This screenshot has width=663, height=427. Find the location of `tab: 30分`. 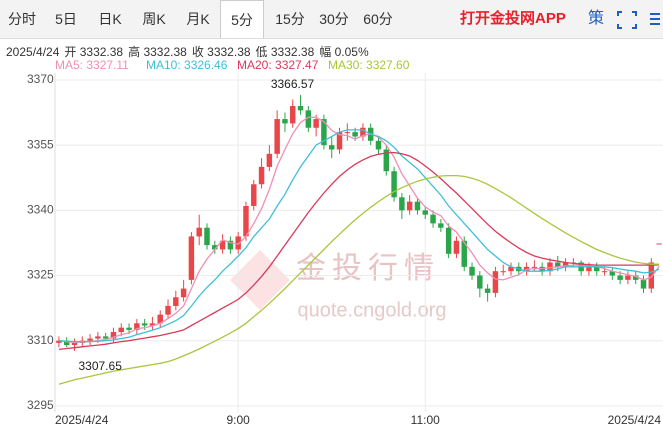

tab: 30分 is located at coordinates (334, 19).